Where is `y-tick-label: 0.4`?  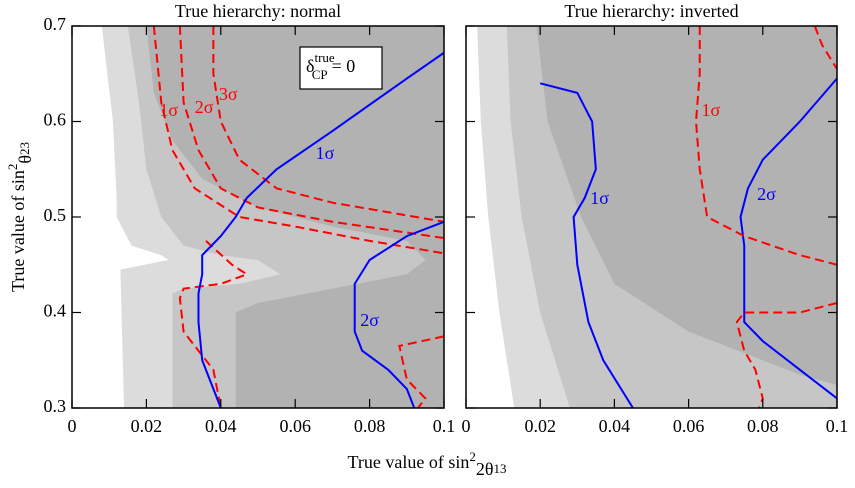
y-tick-label: 0.4 is located at coordinates (55, 311).